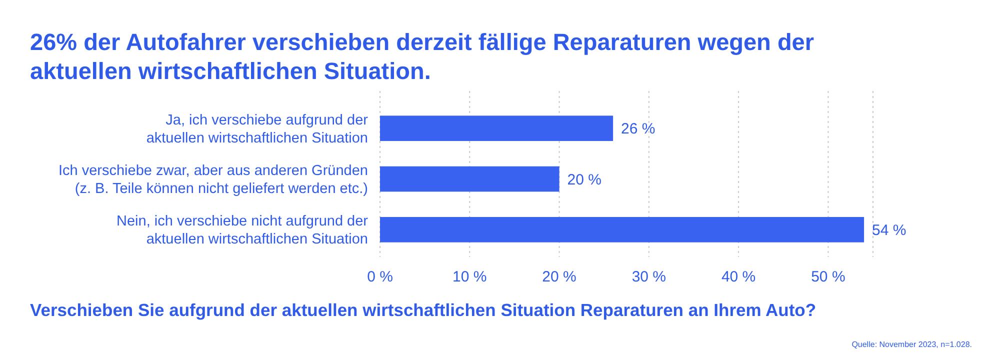 The width and height of the screenshot is (1000, 360). What do you see at coordinates (213, 180) in the screenshot?
I see `y-tick-label: Ich verschiebe zwar, aber aus anderen Gründen (z. B. Teile können nicht geliefert werden etc.)` at bounding box center [213, 180].